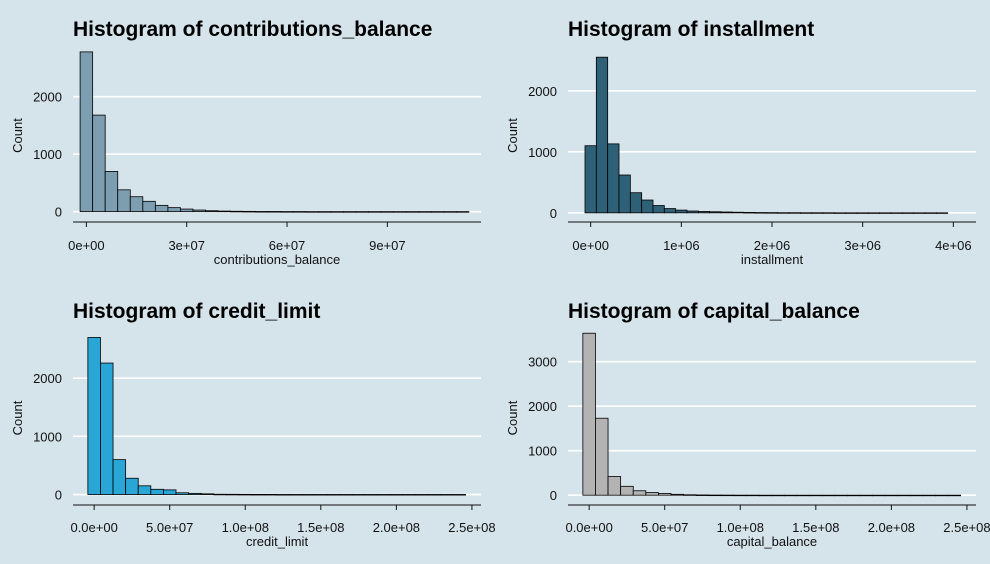 The height and width of the screenshot is (564, 990). What do you see at coordinates (772, 259) in the screenshot?
I see `x-axis-title: installment` at bounding box center [772, 259].